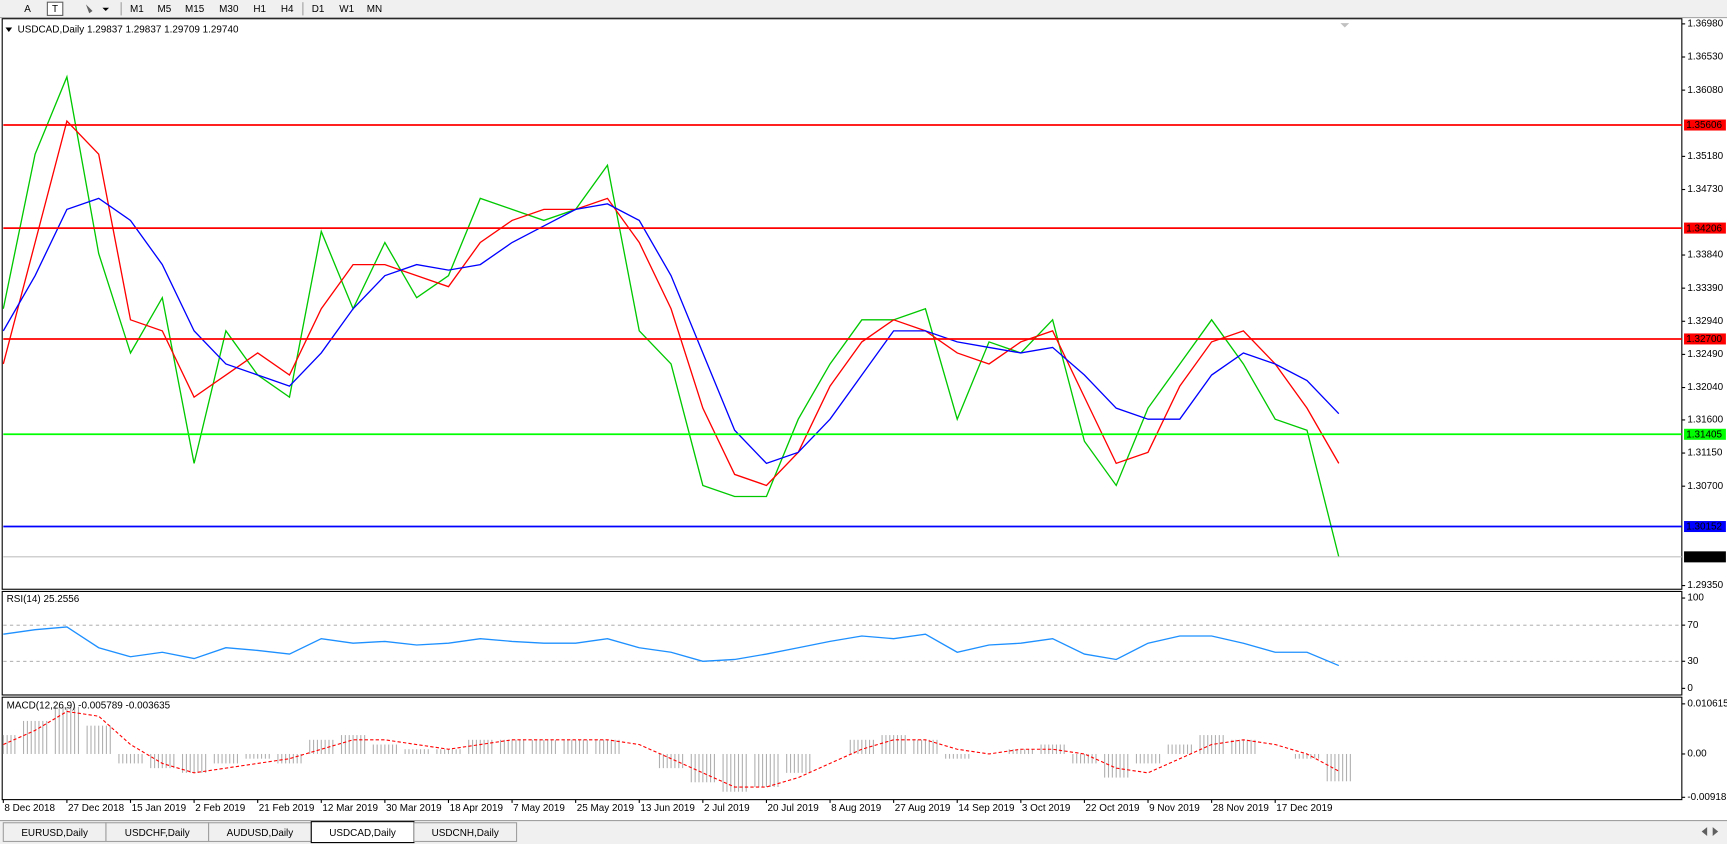 The height and width of the screenshot is (844, 1727). What do you see at coordinates (1705, 288) in the screenshot?
I see `y-tick-label: 1.33390` at bounding box center [1705, 288].